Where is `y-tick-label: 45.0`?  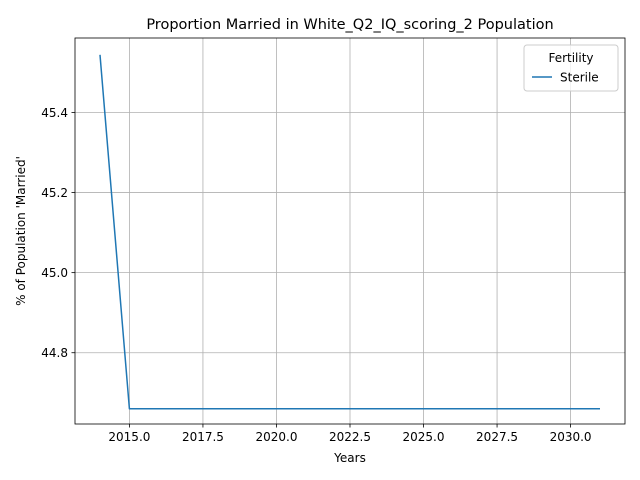
y-tick-label: 45.0 is located at coordinates (54, 273).